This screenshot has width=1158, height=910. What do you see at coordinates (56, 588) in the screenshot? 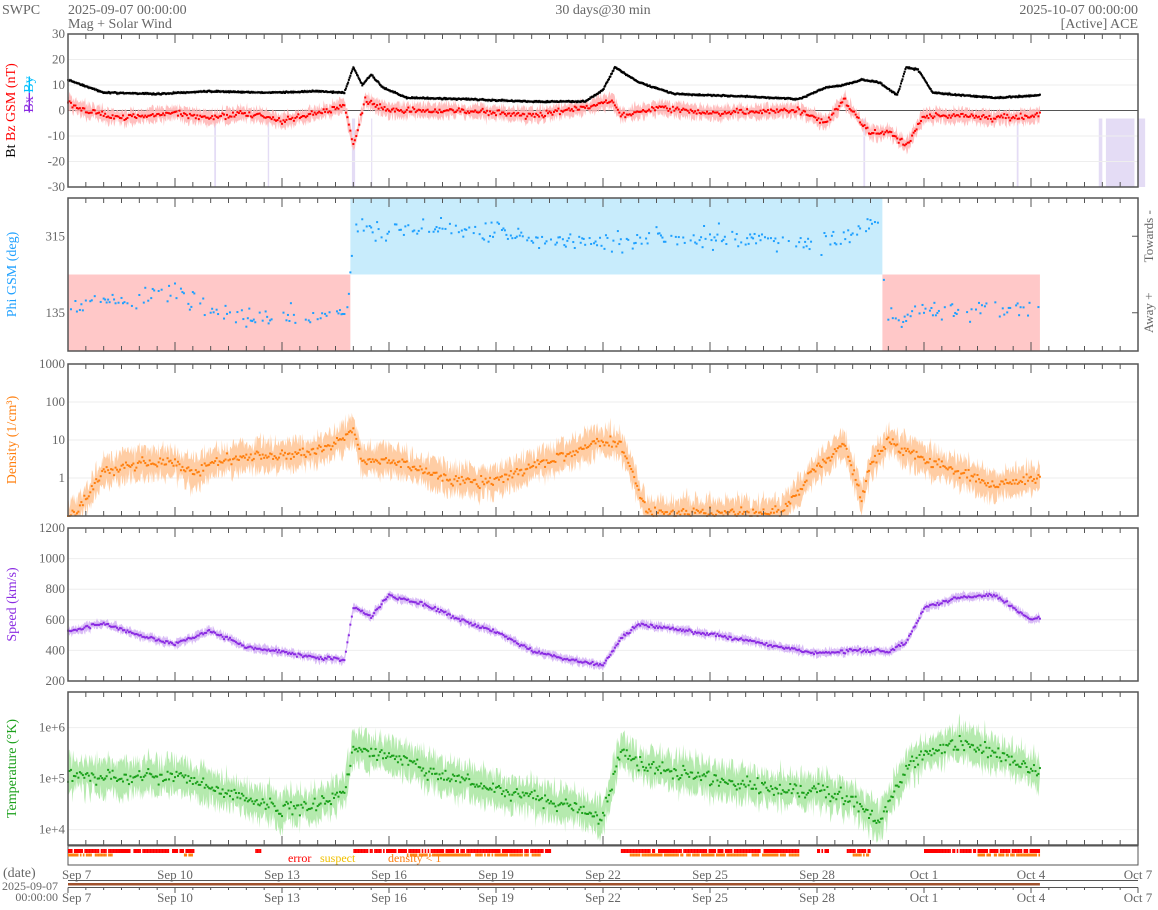
I see `speed-tick-label: 800` at bounding box center [56, 588].